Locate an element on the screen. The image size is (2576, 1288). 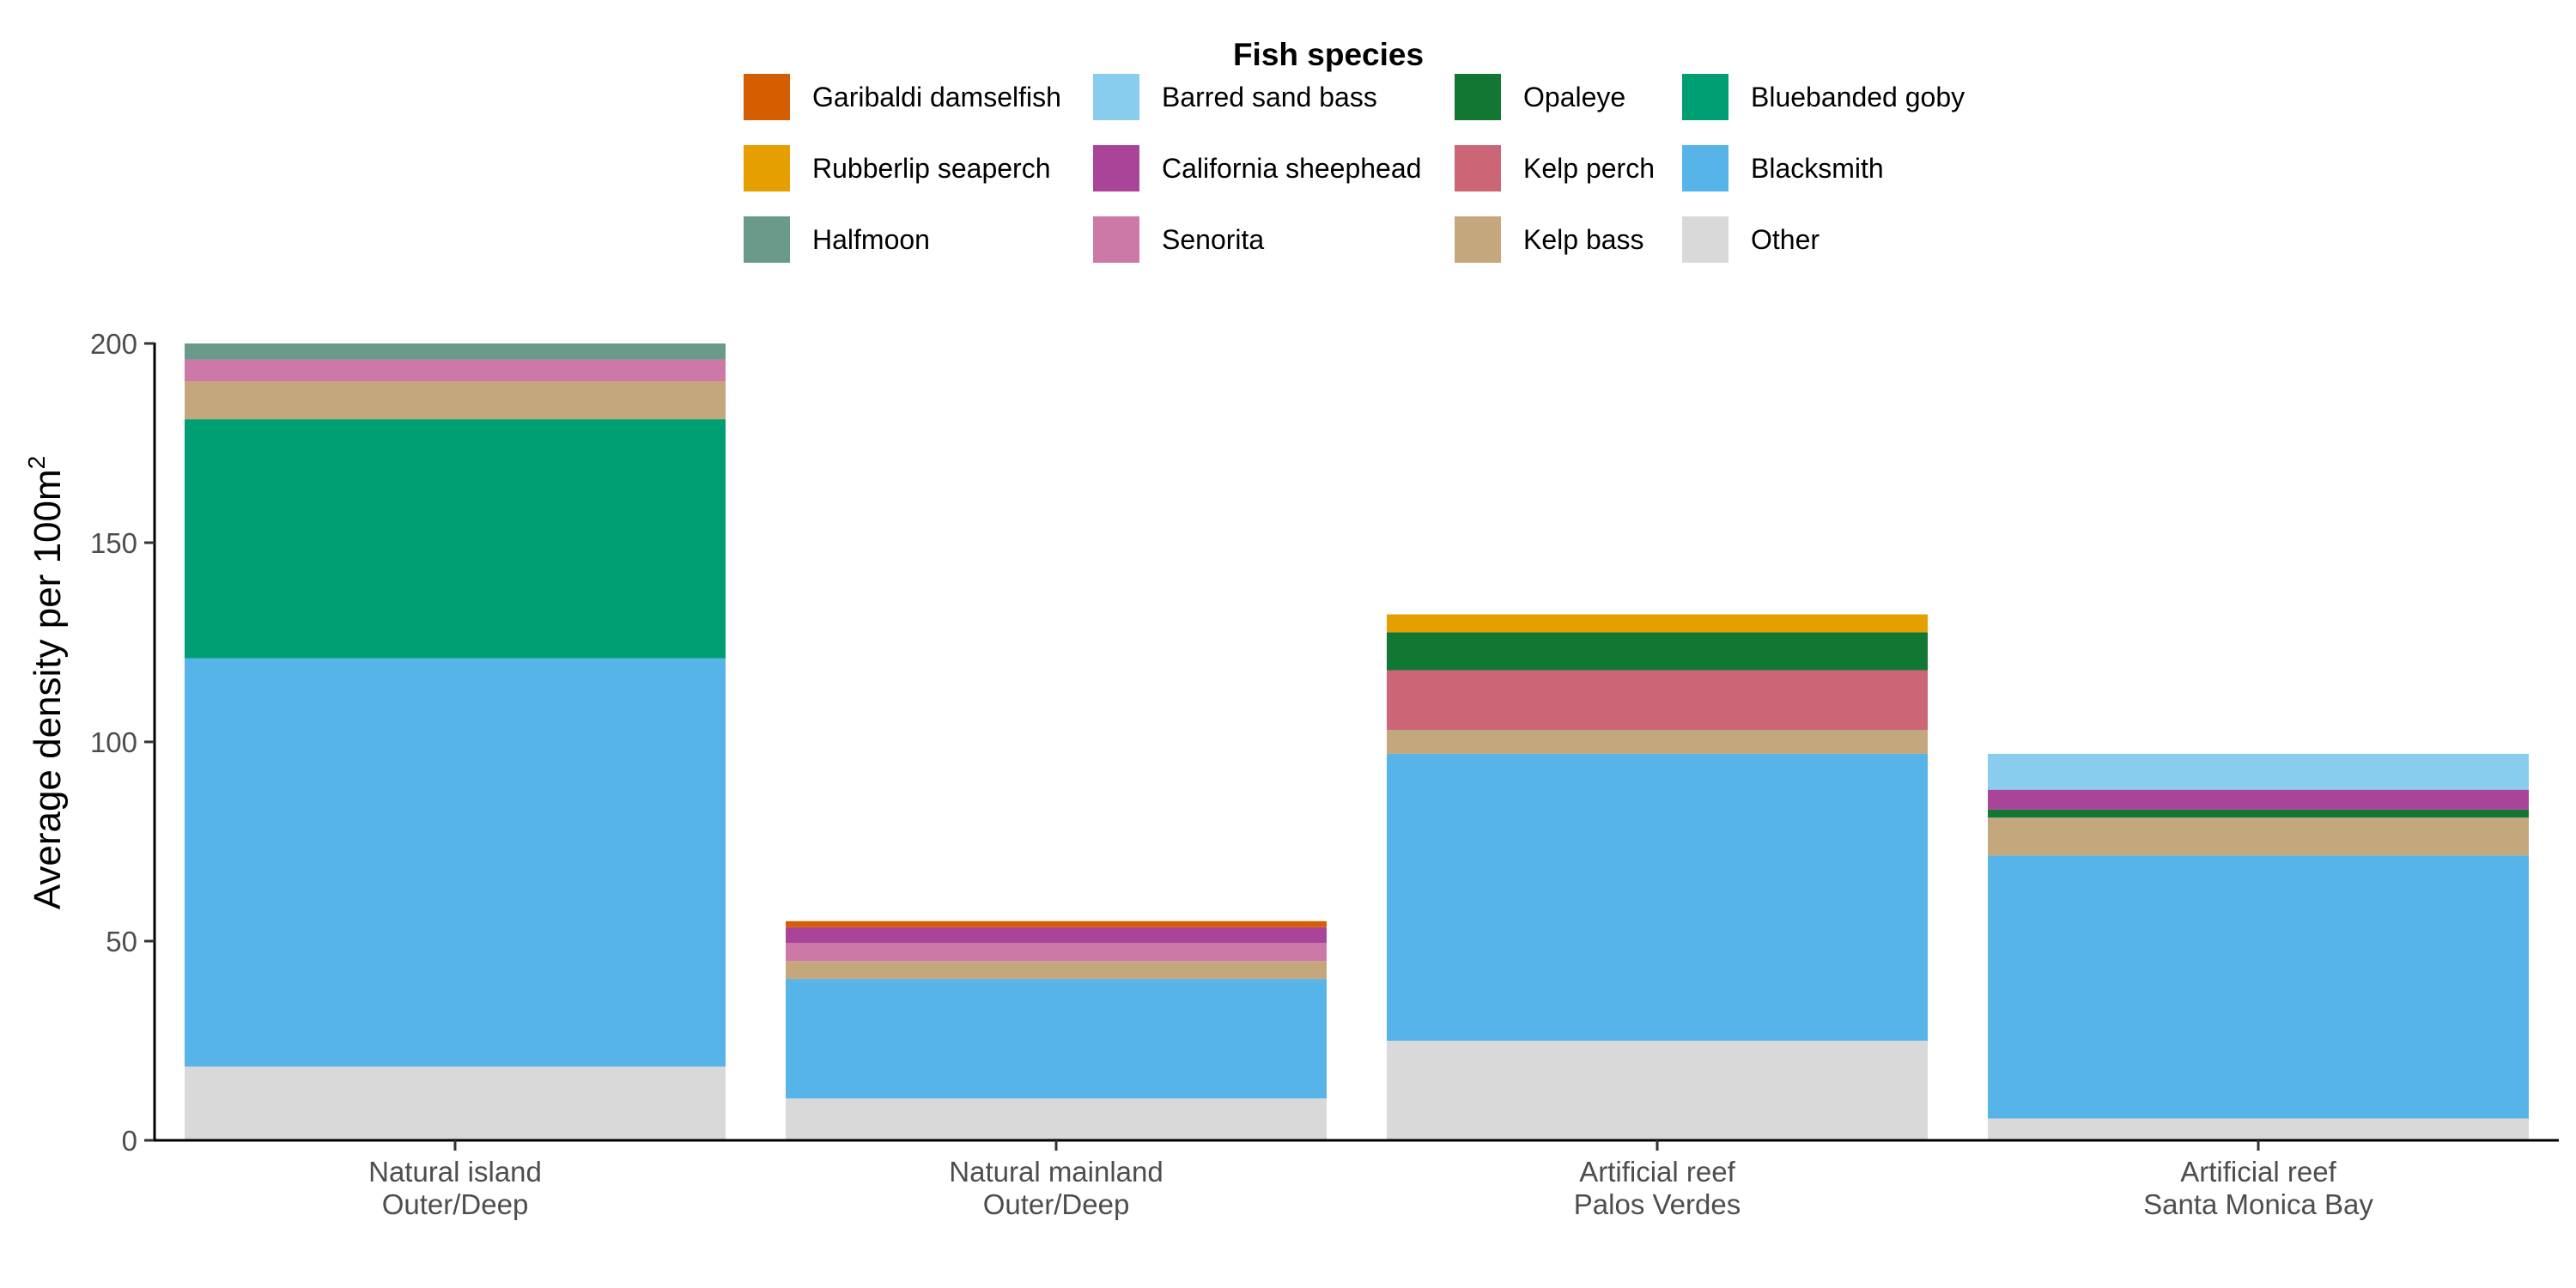
y-tick-label: 150 is located at coordinates (113, 543).